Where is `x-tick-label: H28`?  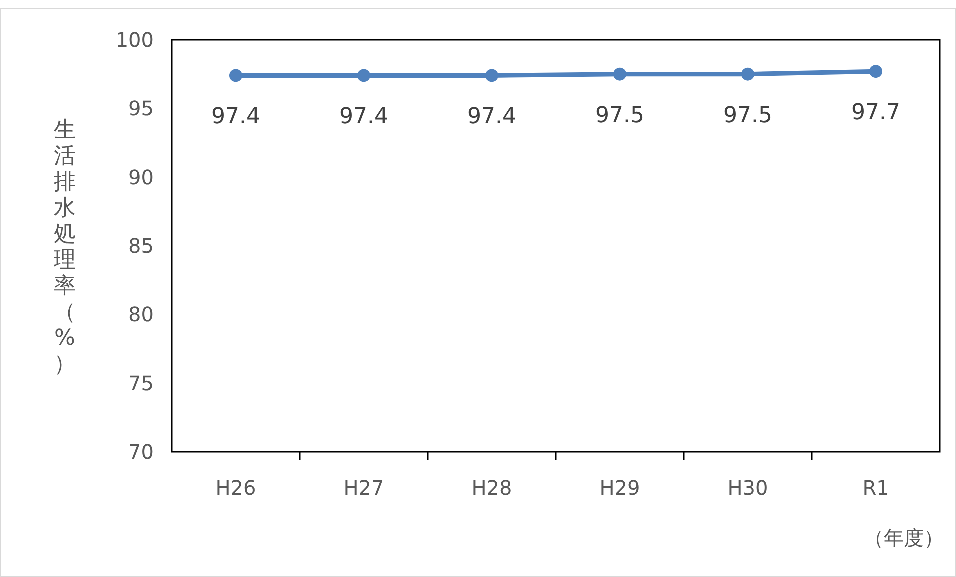 x-tick-label: H28 is located at coordinates (492, 488).